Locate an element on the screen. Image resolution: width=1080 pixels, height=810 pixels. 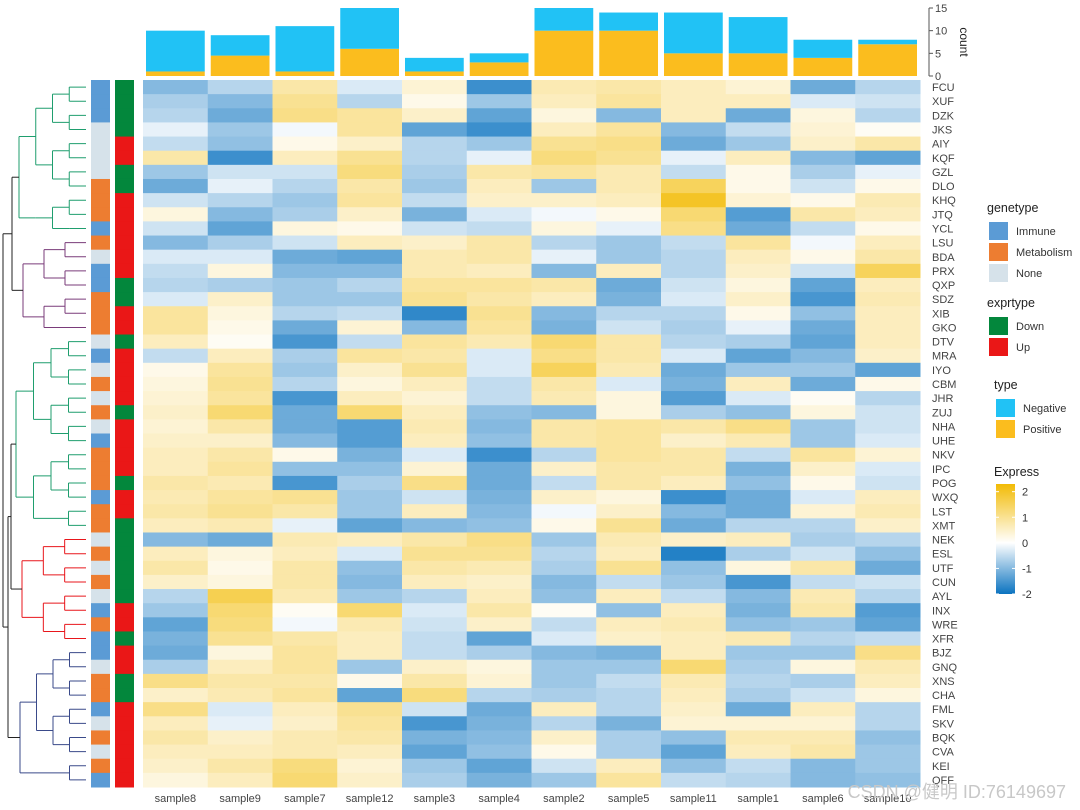
gene-label: BJZ is located at coordinates (942, 654).